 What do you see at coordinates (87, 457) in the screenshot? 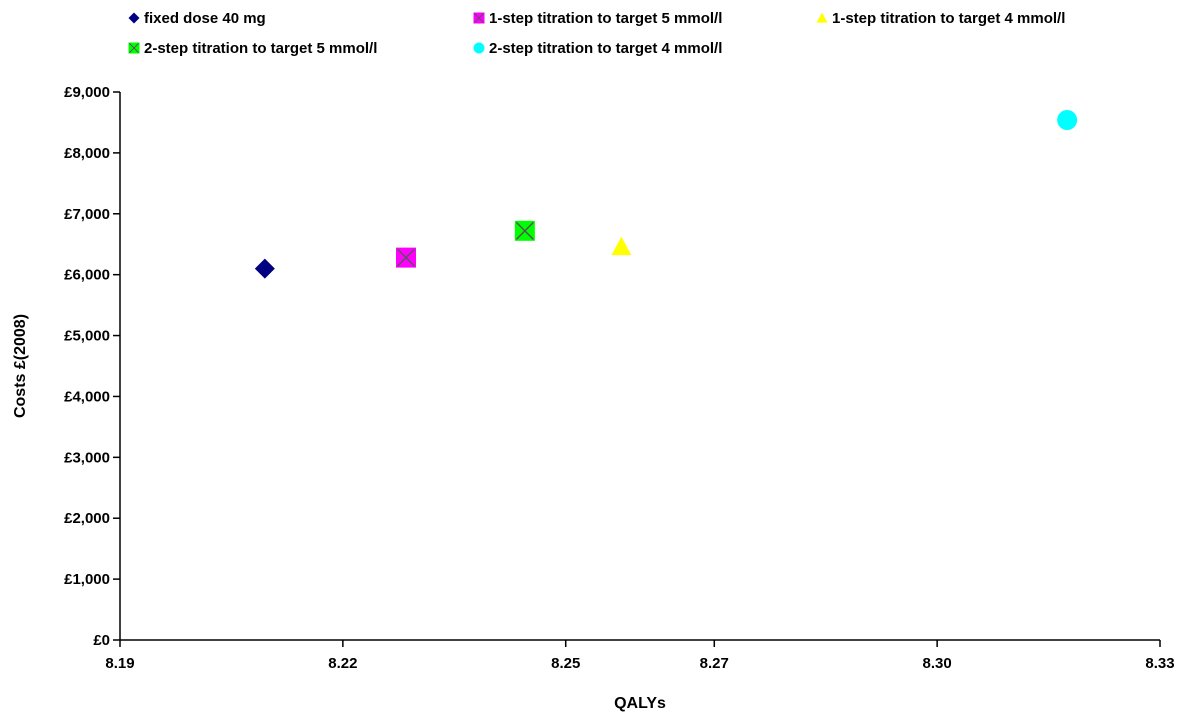
I see `y-tick-label: £3,000` at bounding box center [87, 457].